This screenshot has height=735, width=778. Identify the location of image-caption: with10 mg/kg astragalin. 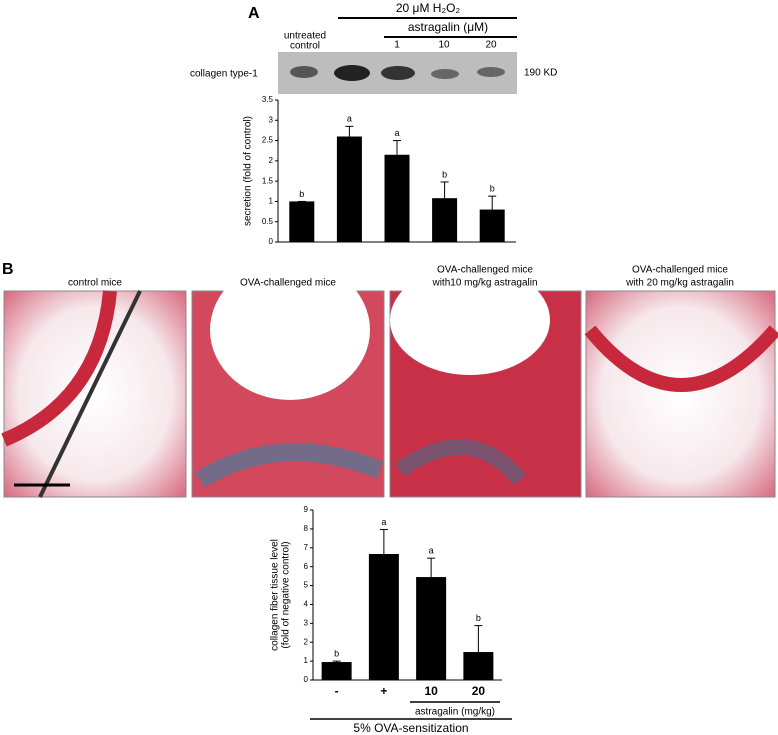
(484, 283).